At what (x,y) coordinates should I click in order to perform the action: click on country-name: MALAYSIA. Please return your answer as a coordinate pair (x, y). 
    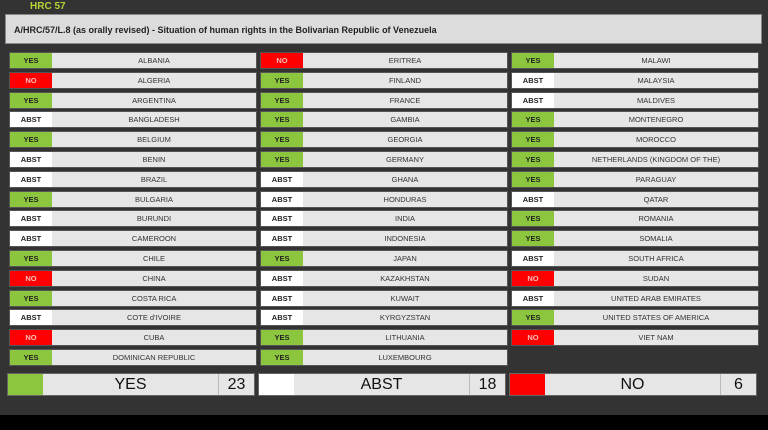
    Looking at the image, I should click on (656, 80).